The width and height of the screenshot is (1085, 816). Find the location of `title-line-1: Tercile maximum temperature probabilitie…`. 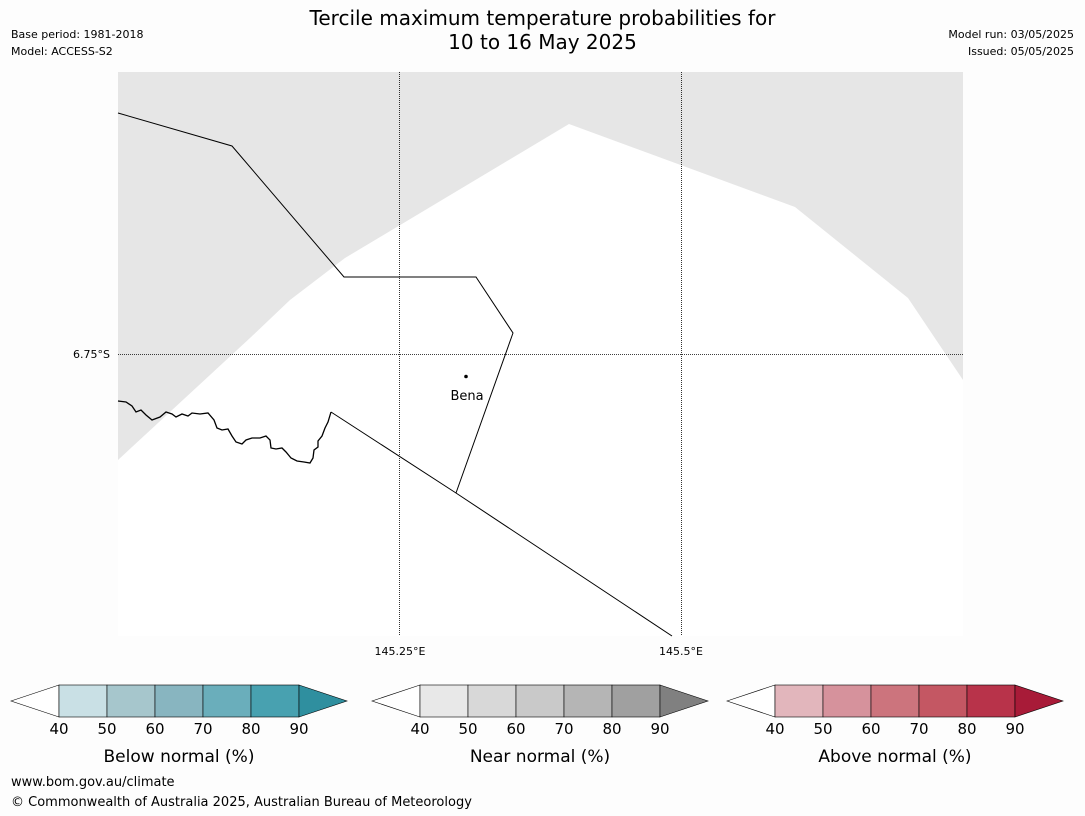

title-line-1: Tercile maximum temperature probabilitie… is located at coordinates (542, 18).